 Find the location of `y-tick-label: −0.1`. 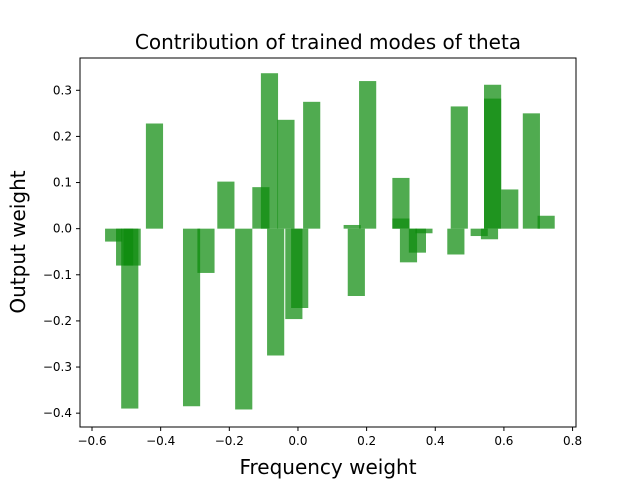

y-tick-label: −0.1 is located at coordinates (57, 275).